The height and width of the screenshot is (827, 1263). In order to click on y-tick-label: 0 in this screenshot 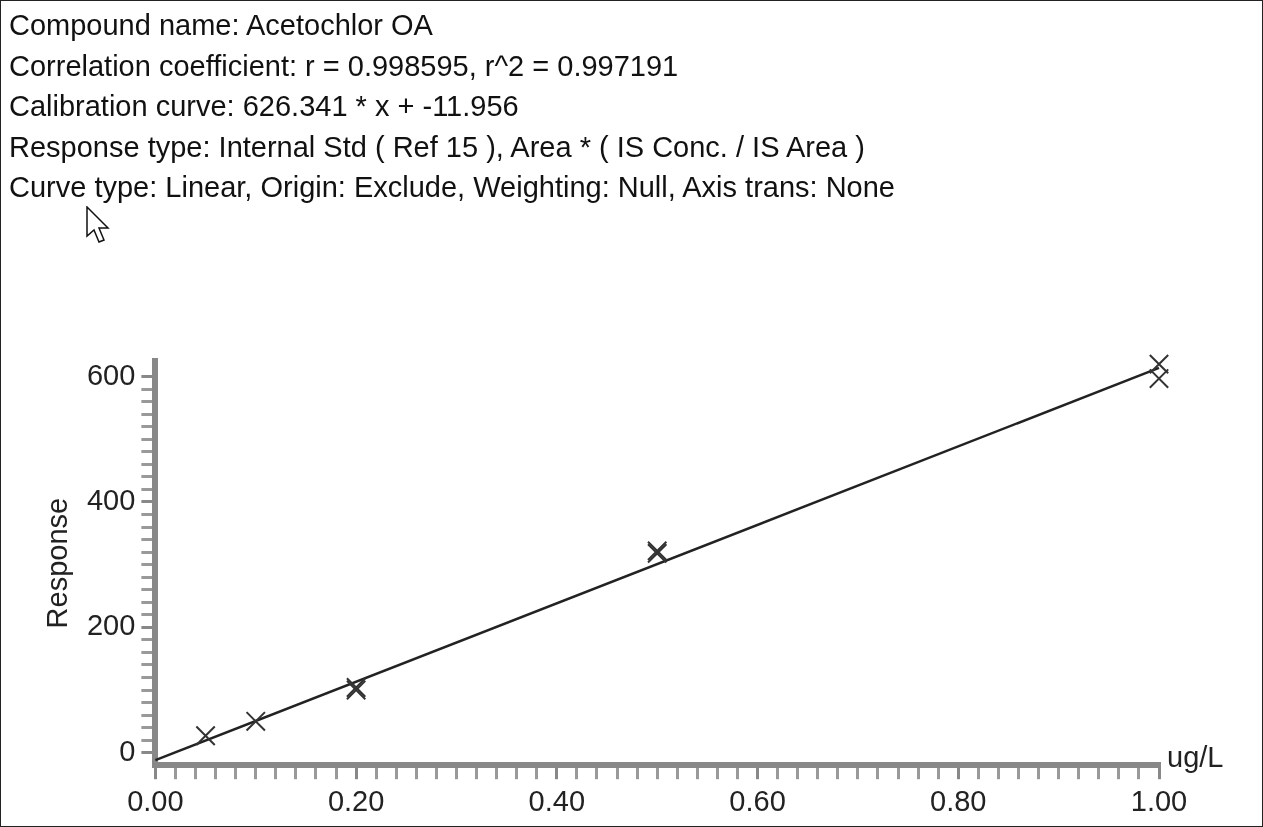, I will do `click(127, 750)`.